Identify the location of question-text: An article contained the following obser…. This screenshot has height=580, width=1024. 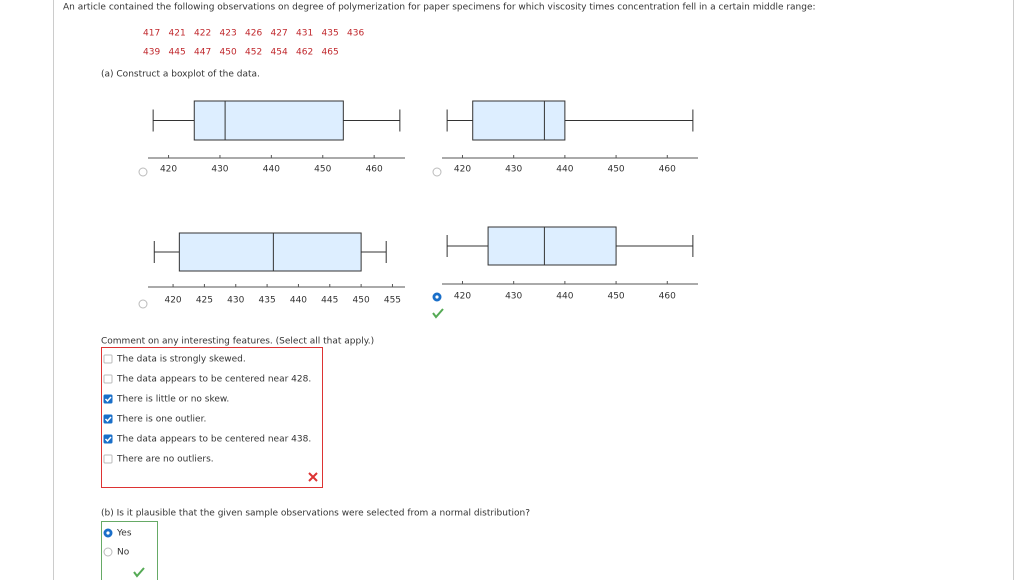
(439, 8).